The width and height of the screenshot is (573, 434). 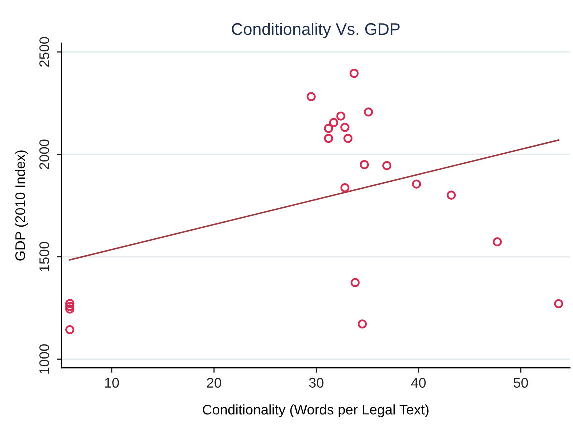 What do you see at coordinates (21, 205) in the screenshot?
I see `y-axis-title: GDP (2010 Index)` at bounding box center [21, 205].